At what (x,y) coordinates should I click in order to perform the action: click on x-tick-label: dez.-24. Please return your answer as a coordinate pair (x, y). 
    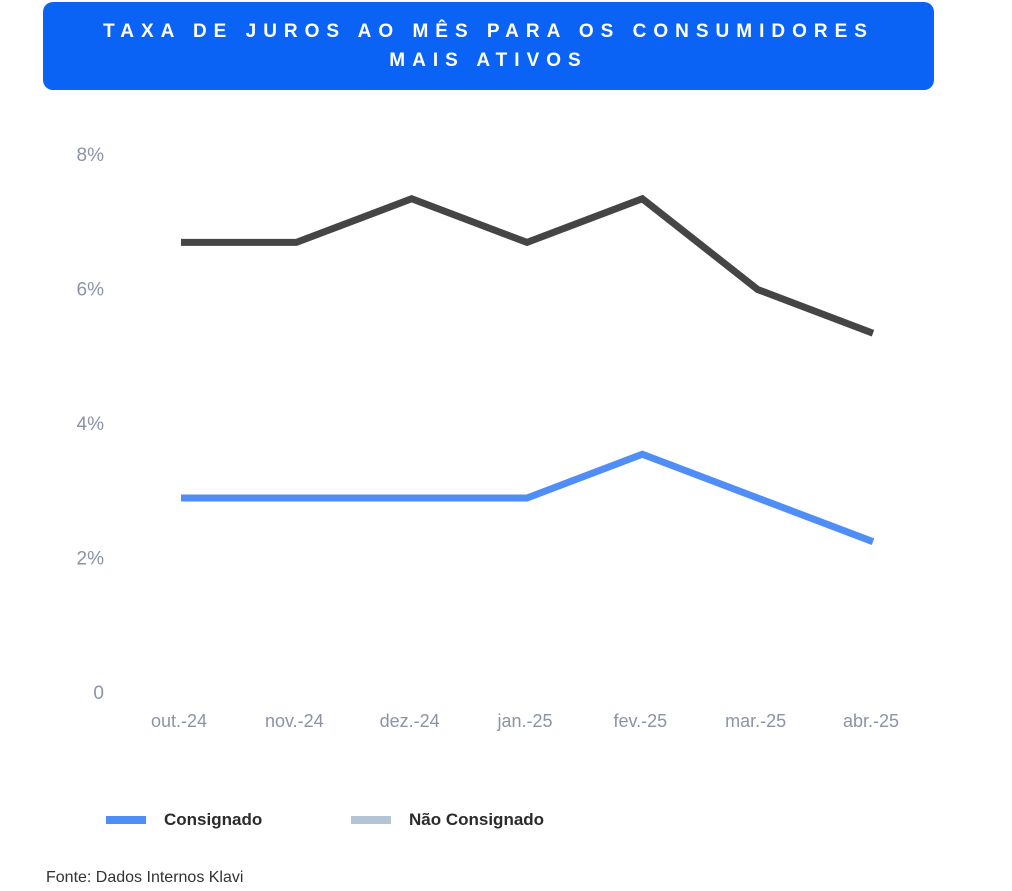
    Looking at the image, I should click on (410, 721).